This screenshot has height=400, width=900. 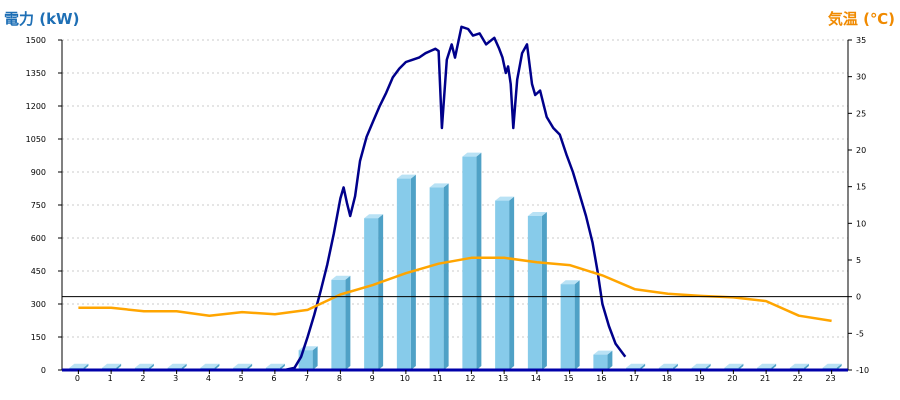 What do you see at coordinates (861, 77) in the screenshot?
I see `right-tick-label: 30` at bounding box center [861, 77].